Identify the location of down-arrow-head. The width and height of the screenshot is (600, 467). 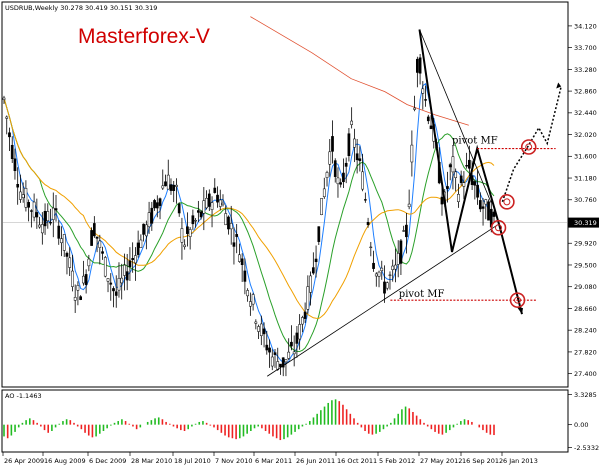
(520, 311).